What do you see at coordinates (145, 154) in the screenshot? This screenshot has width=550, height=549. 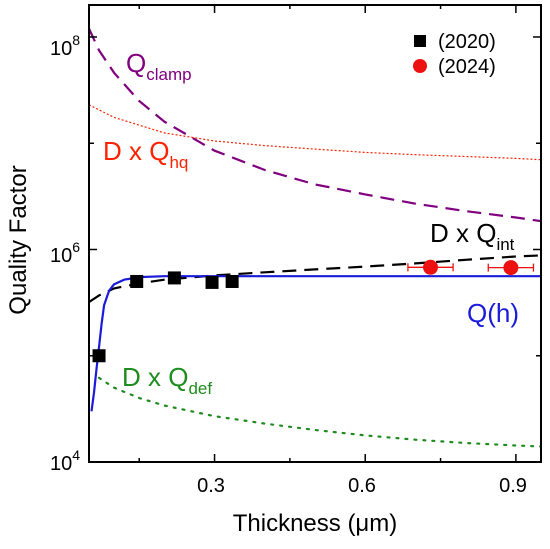 I see `q-hq-label: D x Qhq` at bounding box center [145, 154].